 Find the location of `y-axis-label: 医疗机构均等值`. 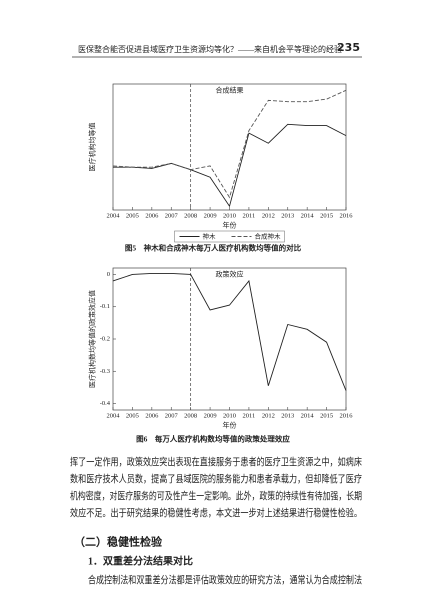

y-axis-label: 医疗机构均等值 is located at coordinates (92, 147).